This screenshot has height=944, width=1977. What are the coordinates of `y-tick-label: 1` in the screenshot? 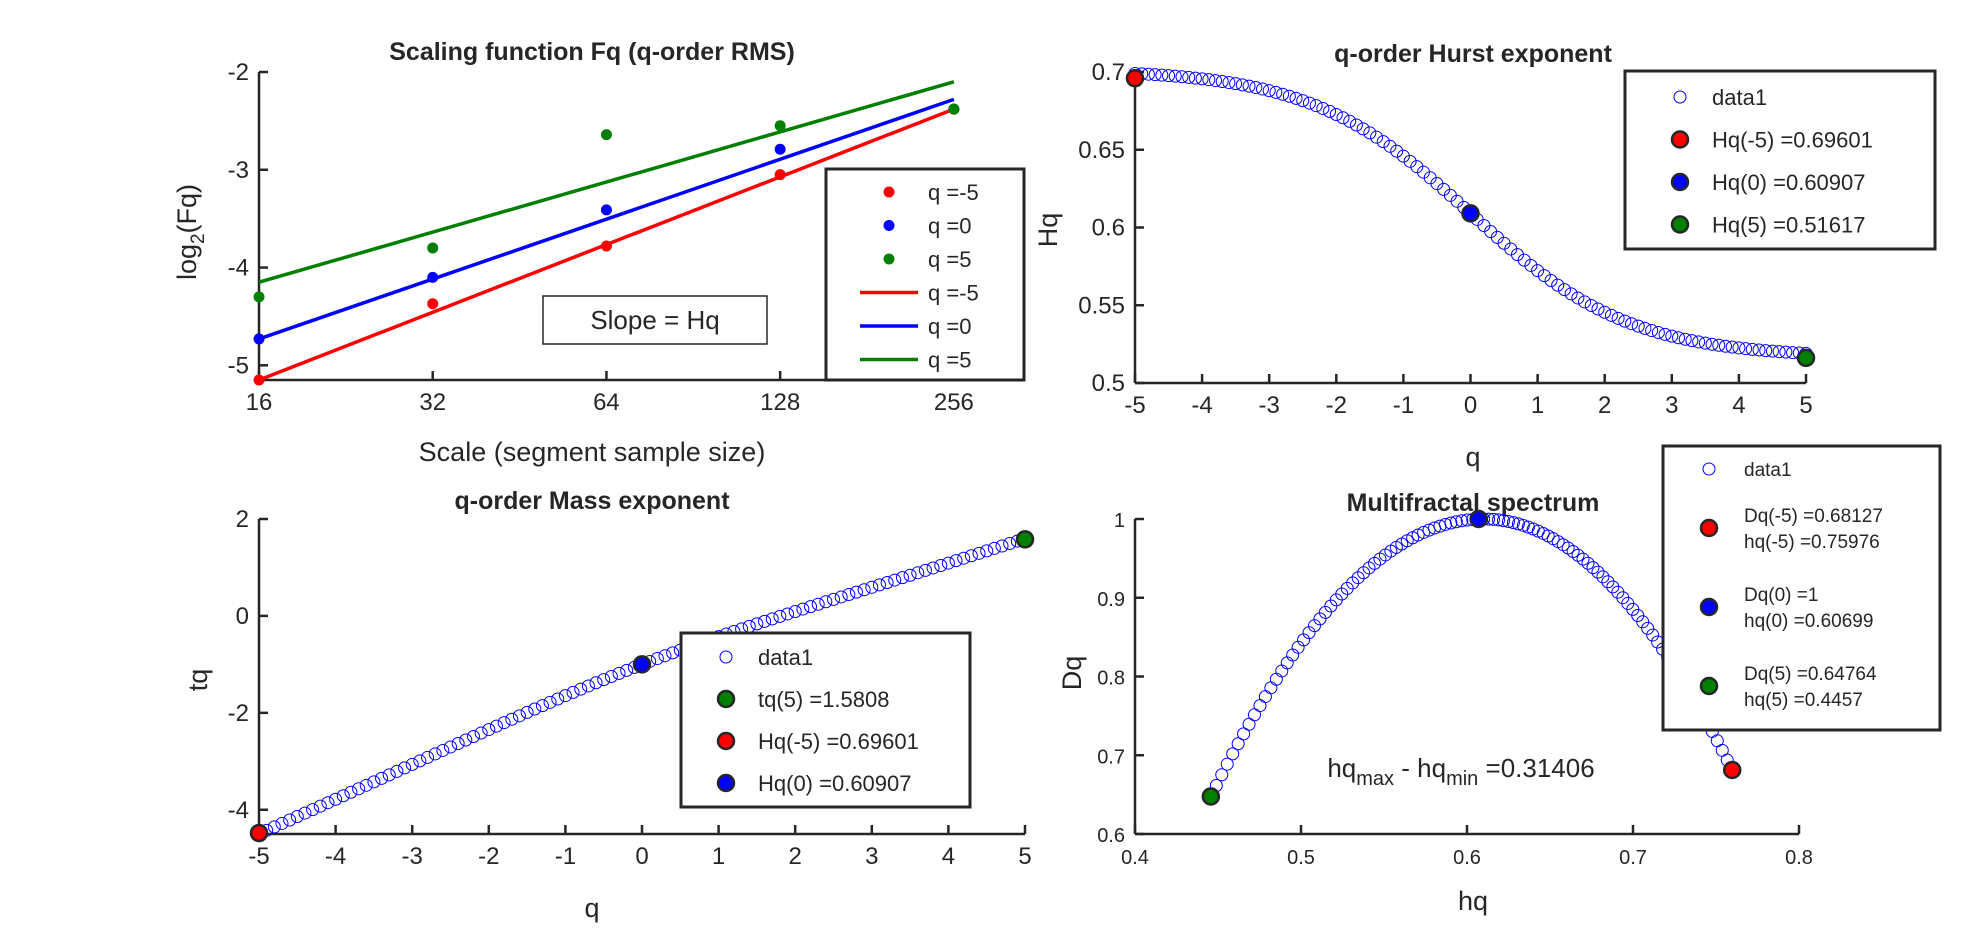 It's located at (1119, 521).